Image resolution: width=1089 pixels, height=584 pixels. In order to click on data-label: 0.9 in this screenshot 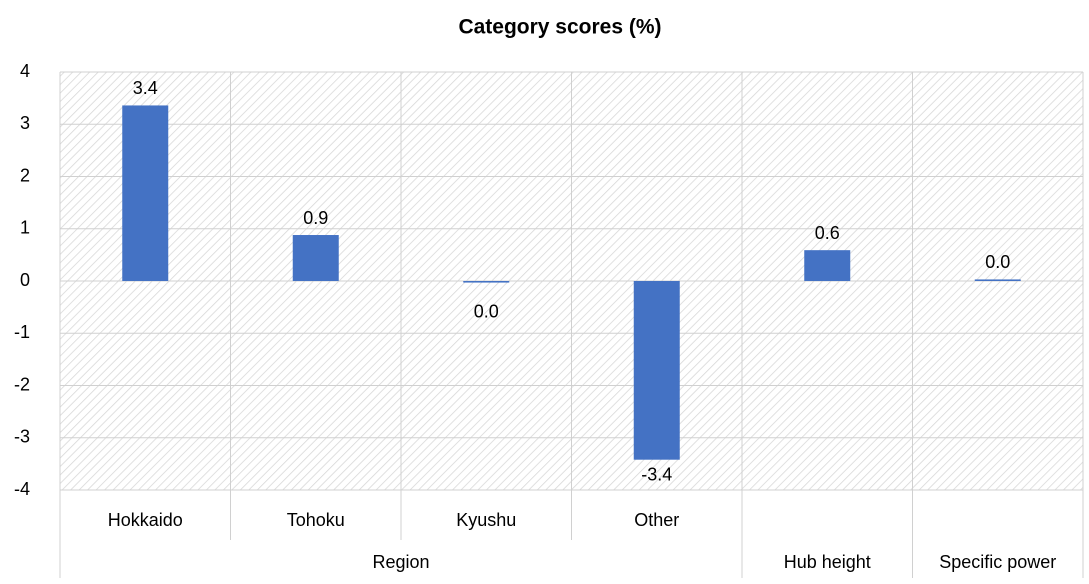, I will do `click(315, 218)`.